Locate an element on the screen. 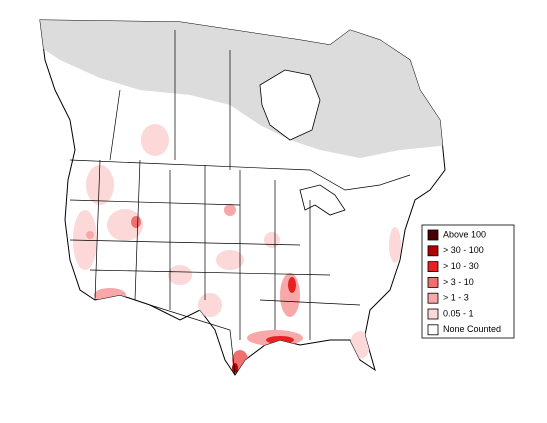  hudson-bay is located at coordinates (290, 105).